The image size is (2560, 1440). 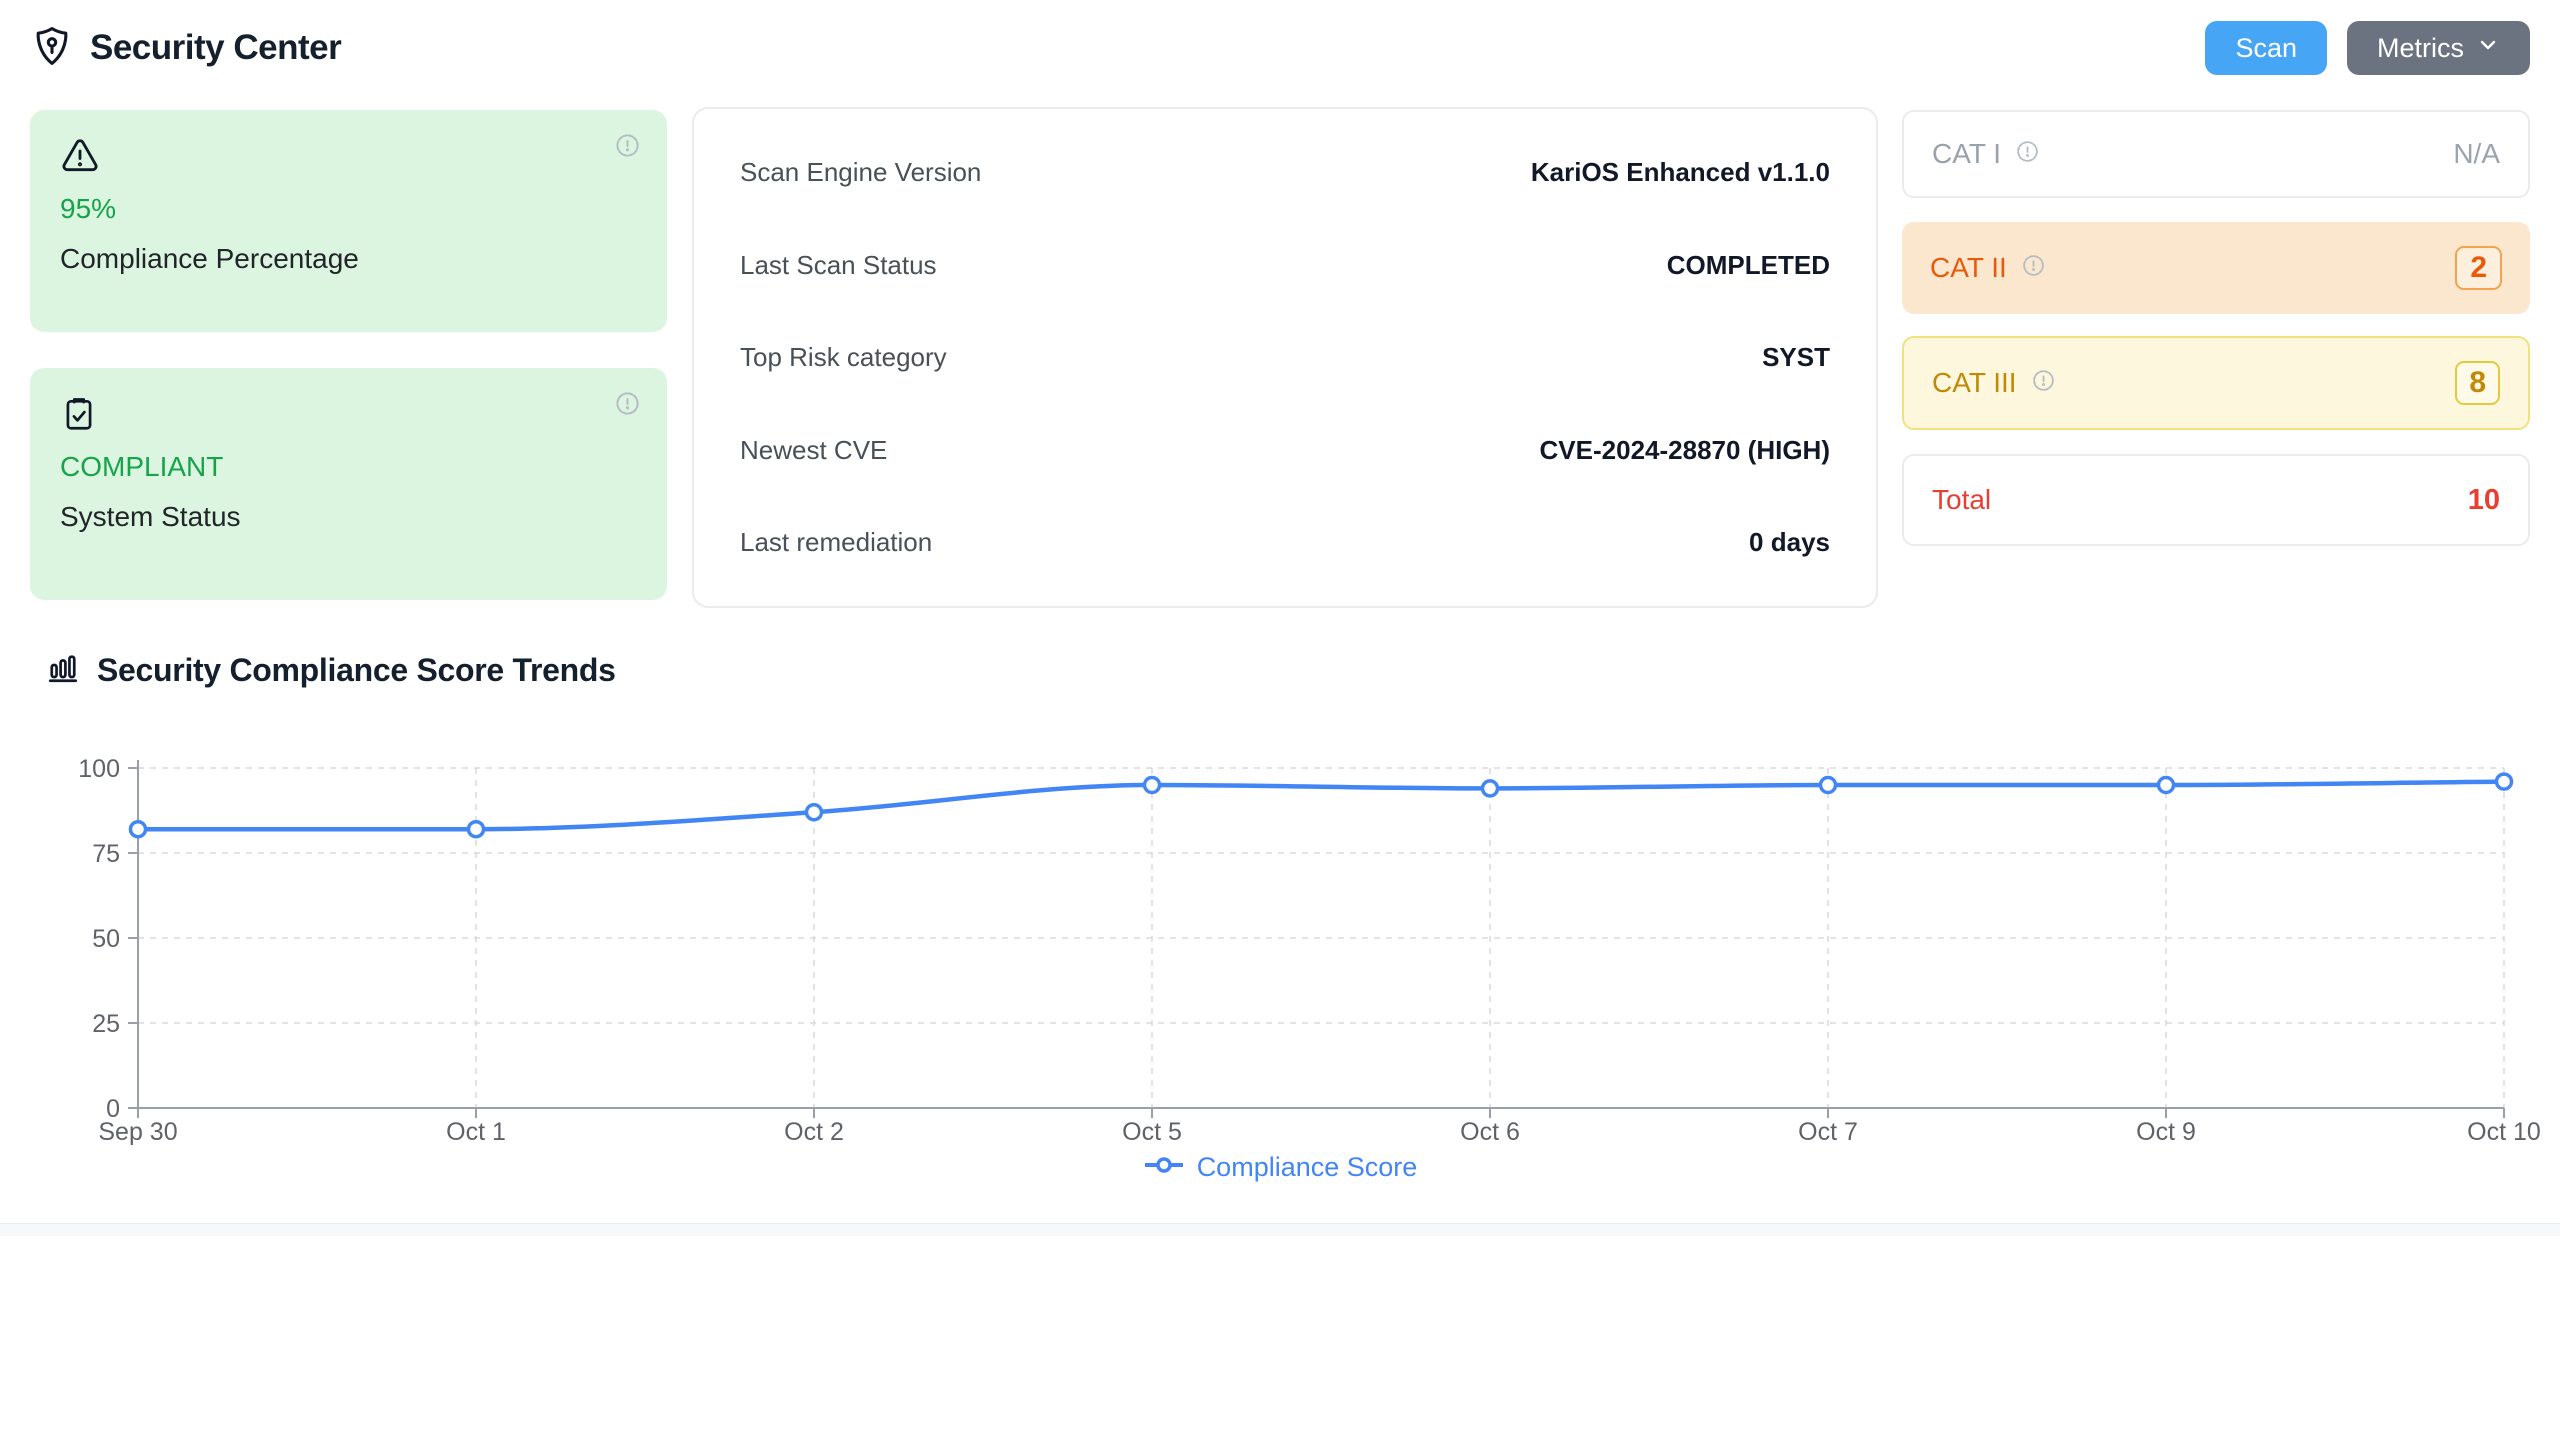 What do you see at coordinates (2504, 1132) in the screenshot?
I see `svg-text: Oct 10` at bounding box center [2504, 1132].